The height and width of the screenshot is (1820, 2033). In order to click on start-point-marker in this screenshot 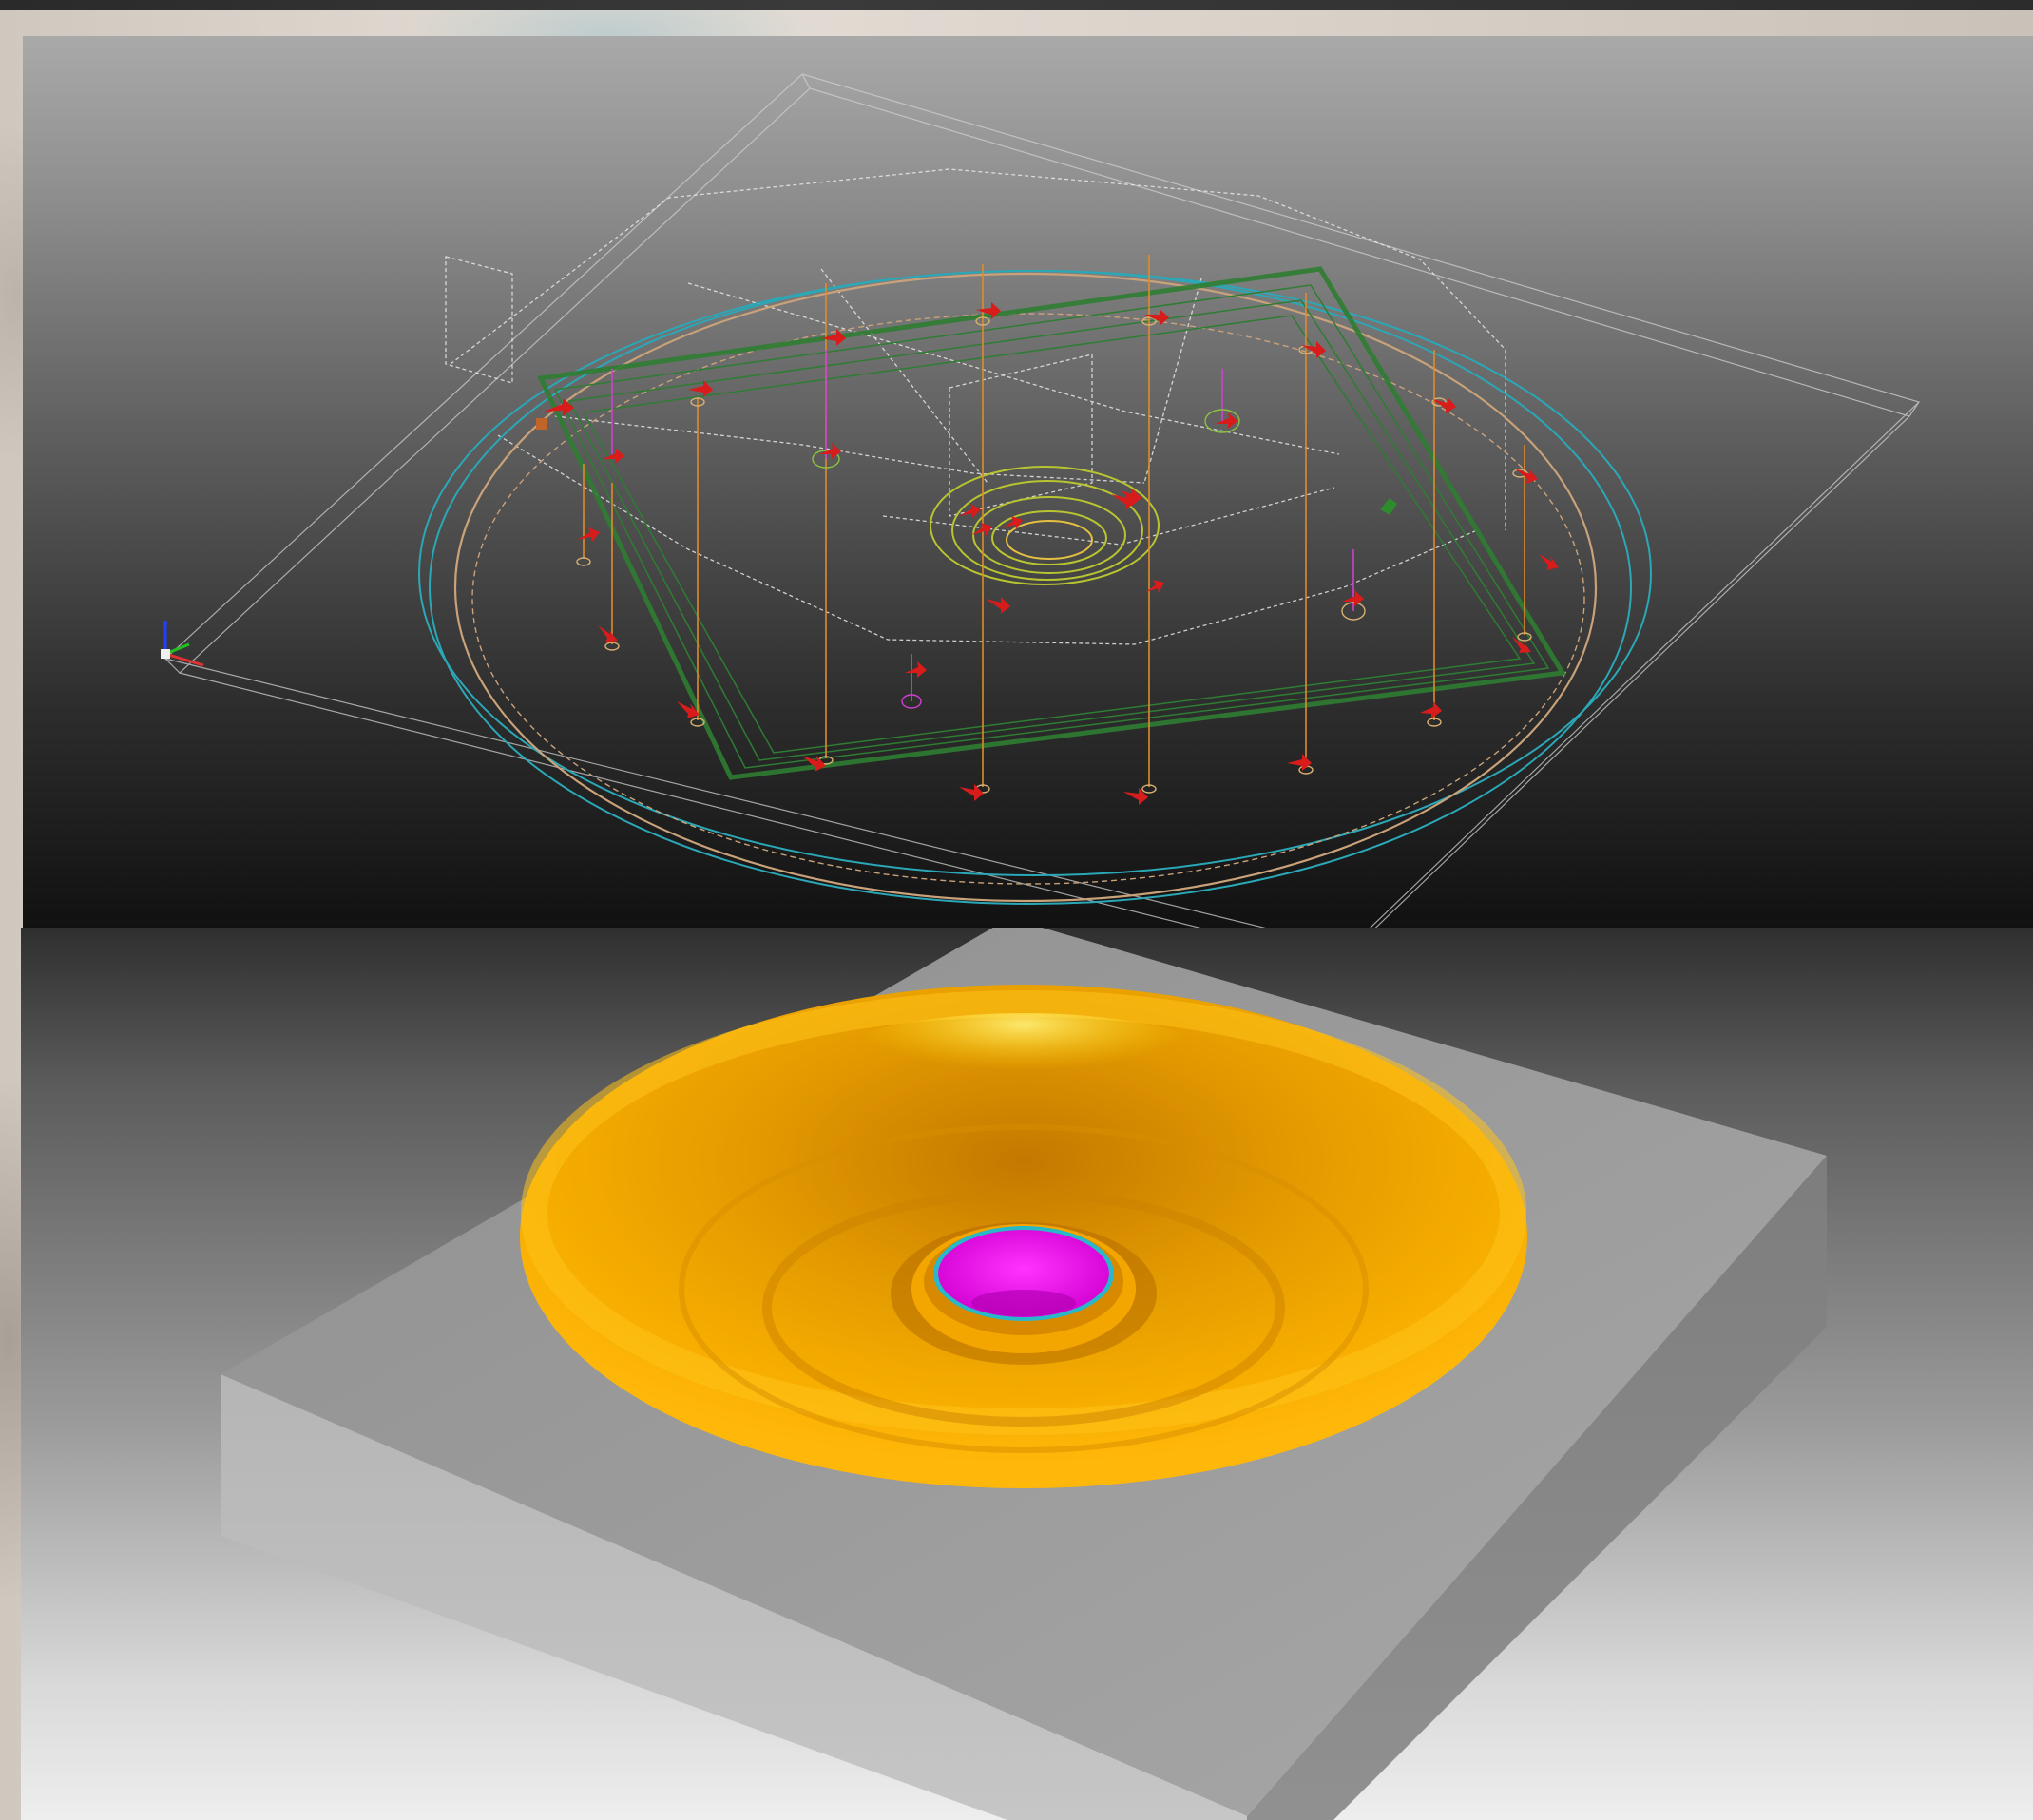, I will do `click(541, 424)`.